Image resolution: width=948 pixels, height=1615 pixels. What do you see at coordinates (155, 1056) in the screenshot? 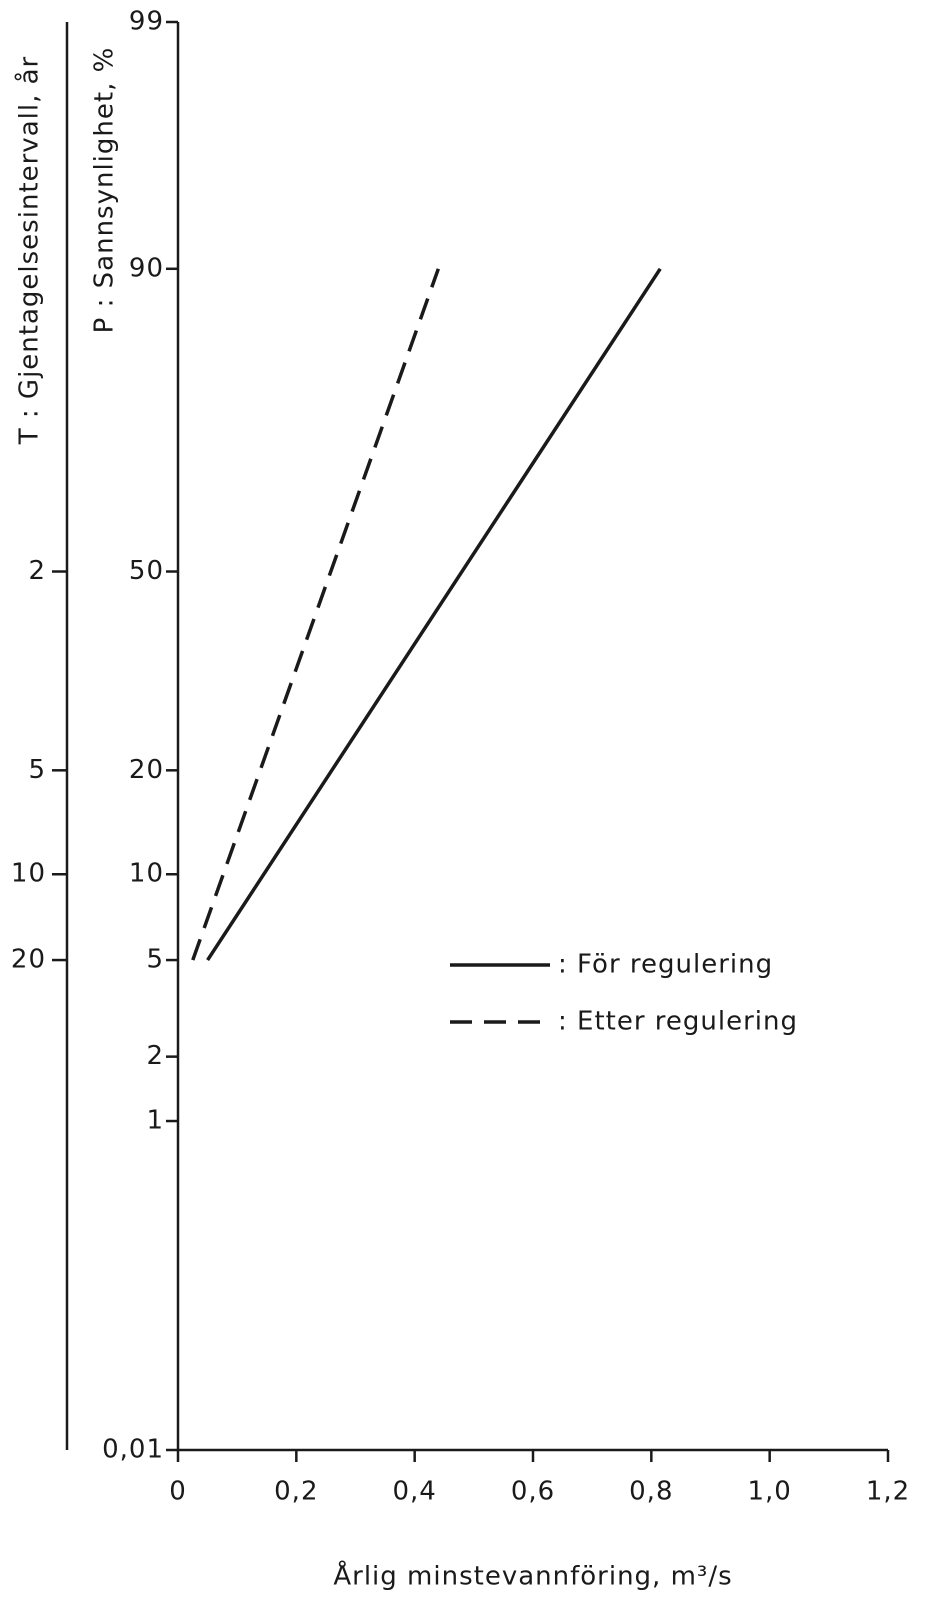
I see `y-tick-label: 2` at bounding box center [155, 1056].